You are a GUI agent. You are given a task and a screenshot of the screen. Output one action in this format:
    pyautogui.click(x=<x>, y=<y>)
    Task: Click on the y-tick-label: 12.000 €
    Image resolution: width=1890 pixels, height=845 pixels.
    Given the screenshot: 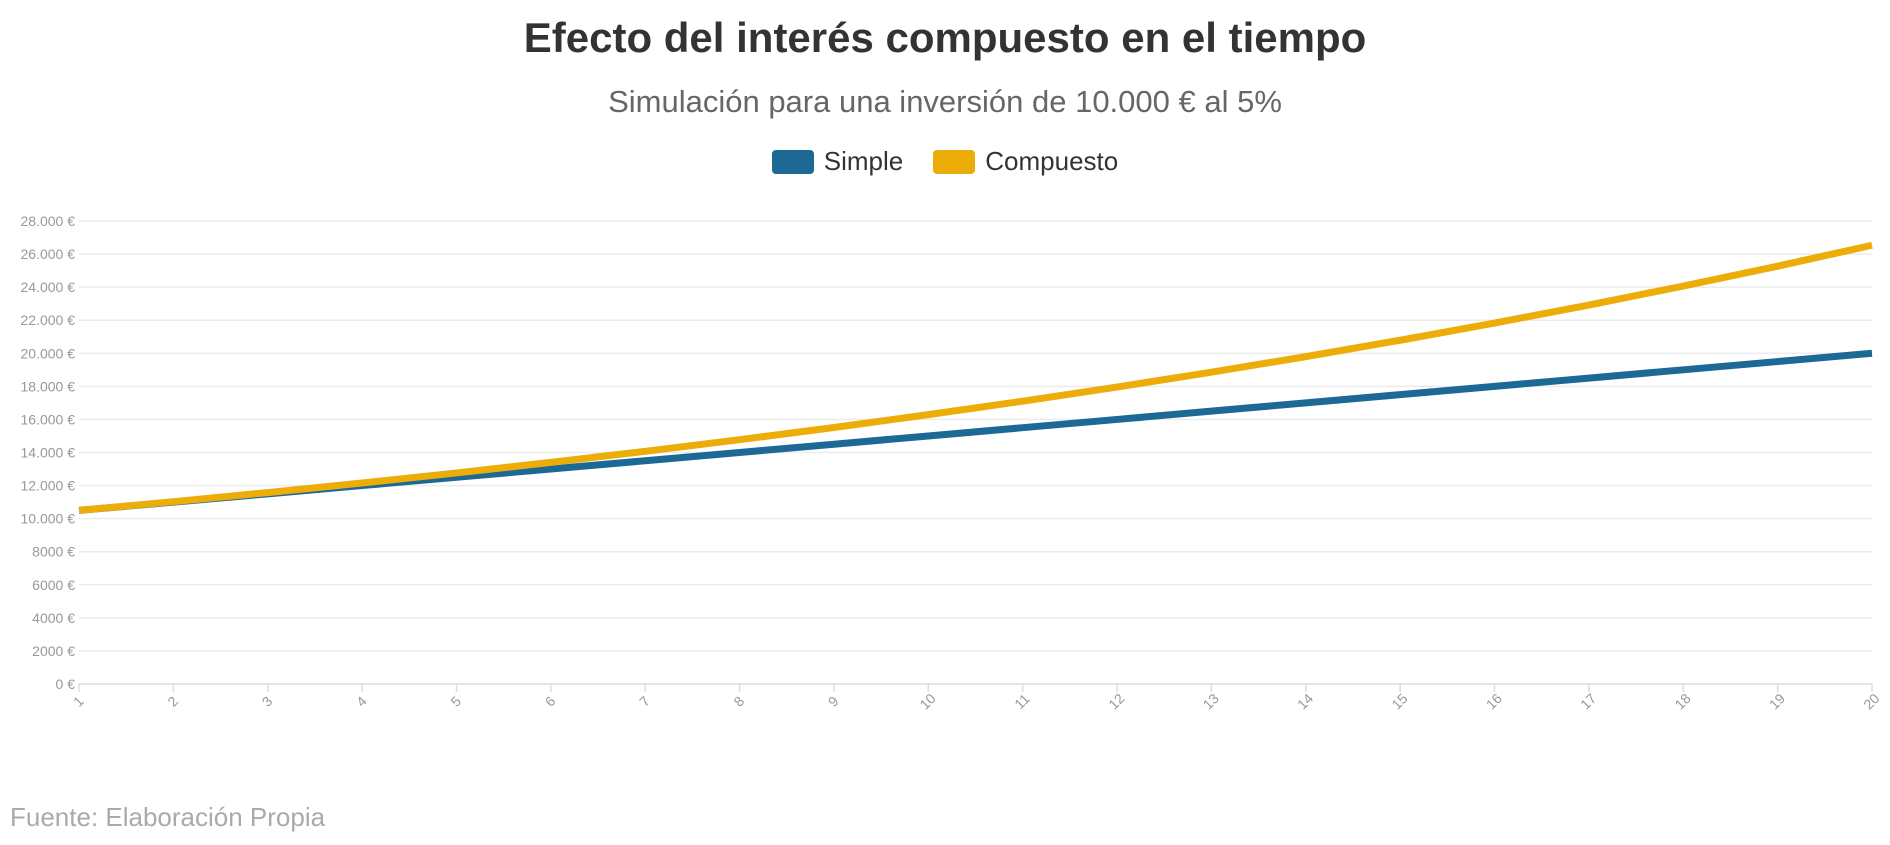 What is the action you would take?
    pyautogui.click(x=48, y=486)
    